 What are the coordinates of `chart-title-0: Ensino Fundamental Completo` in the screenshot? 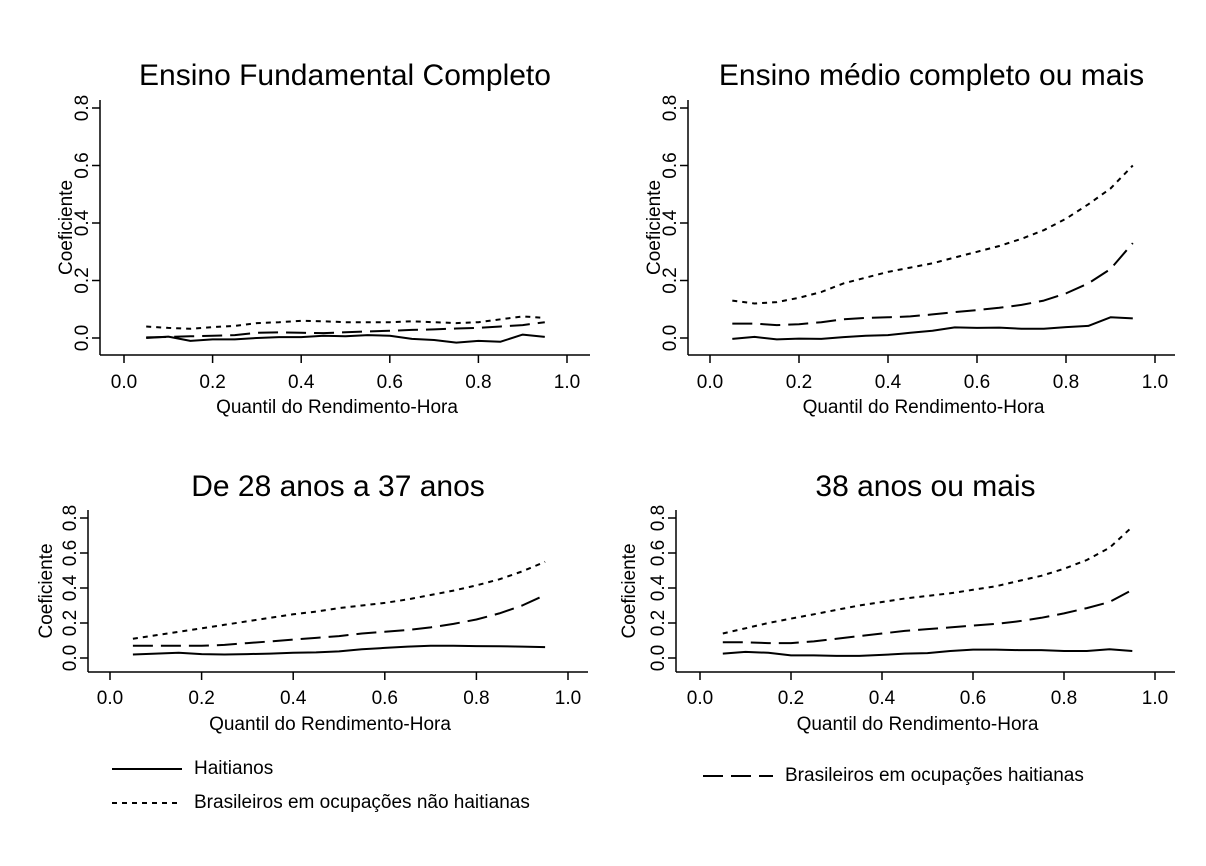 It's located at (345, 75).